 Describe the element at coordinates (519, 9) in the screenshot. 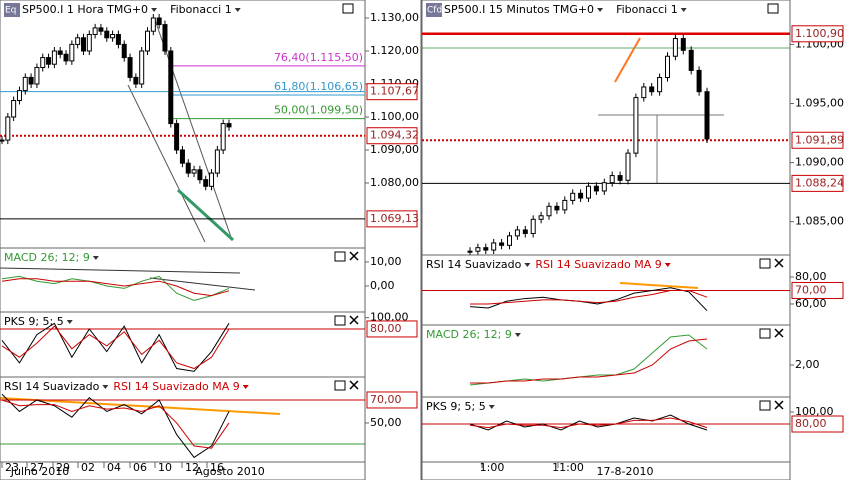

I see `panel-title: SP500.I 15 Minutos TMG+0` at that location.